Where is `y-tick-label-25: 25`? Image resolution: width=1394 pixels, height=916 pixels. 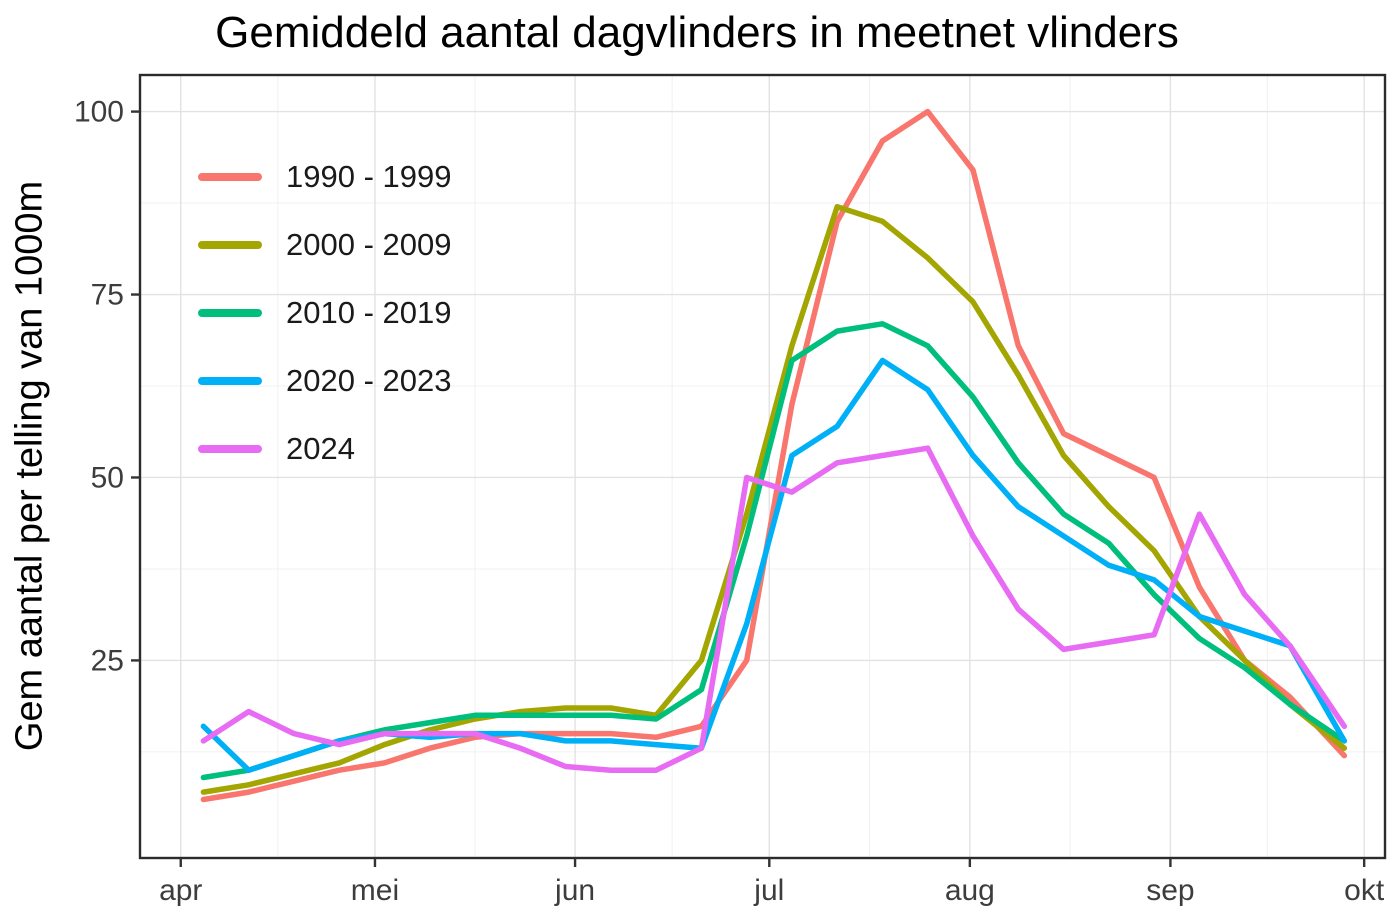
y-tick-label-25: 25 is located at coordinates (107, 660).